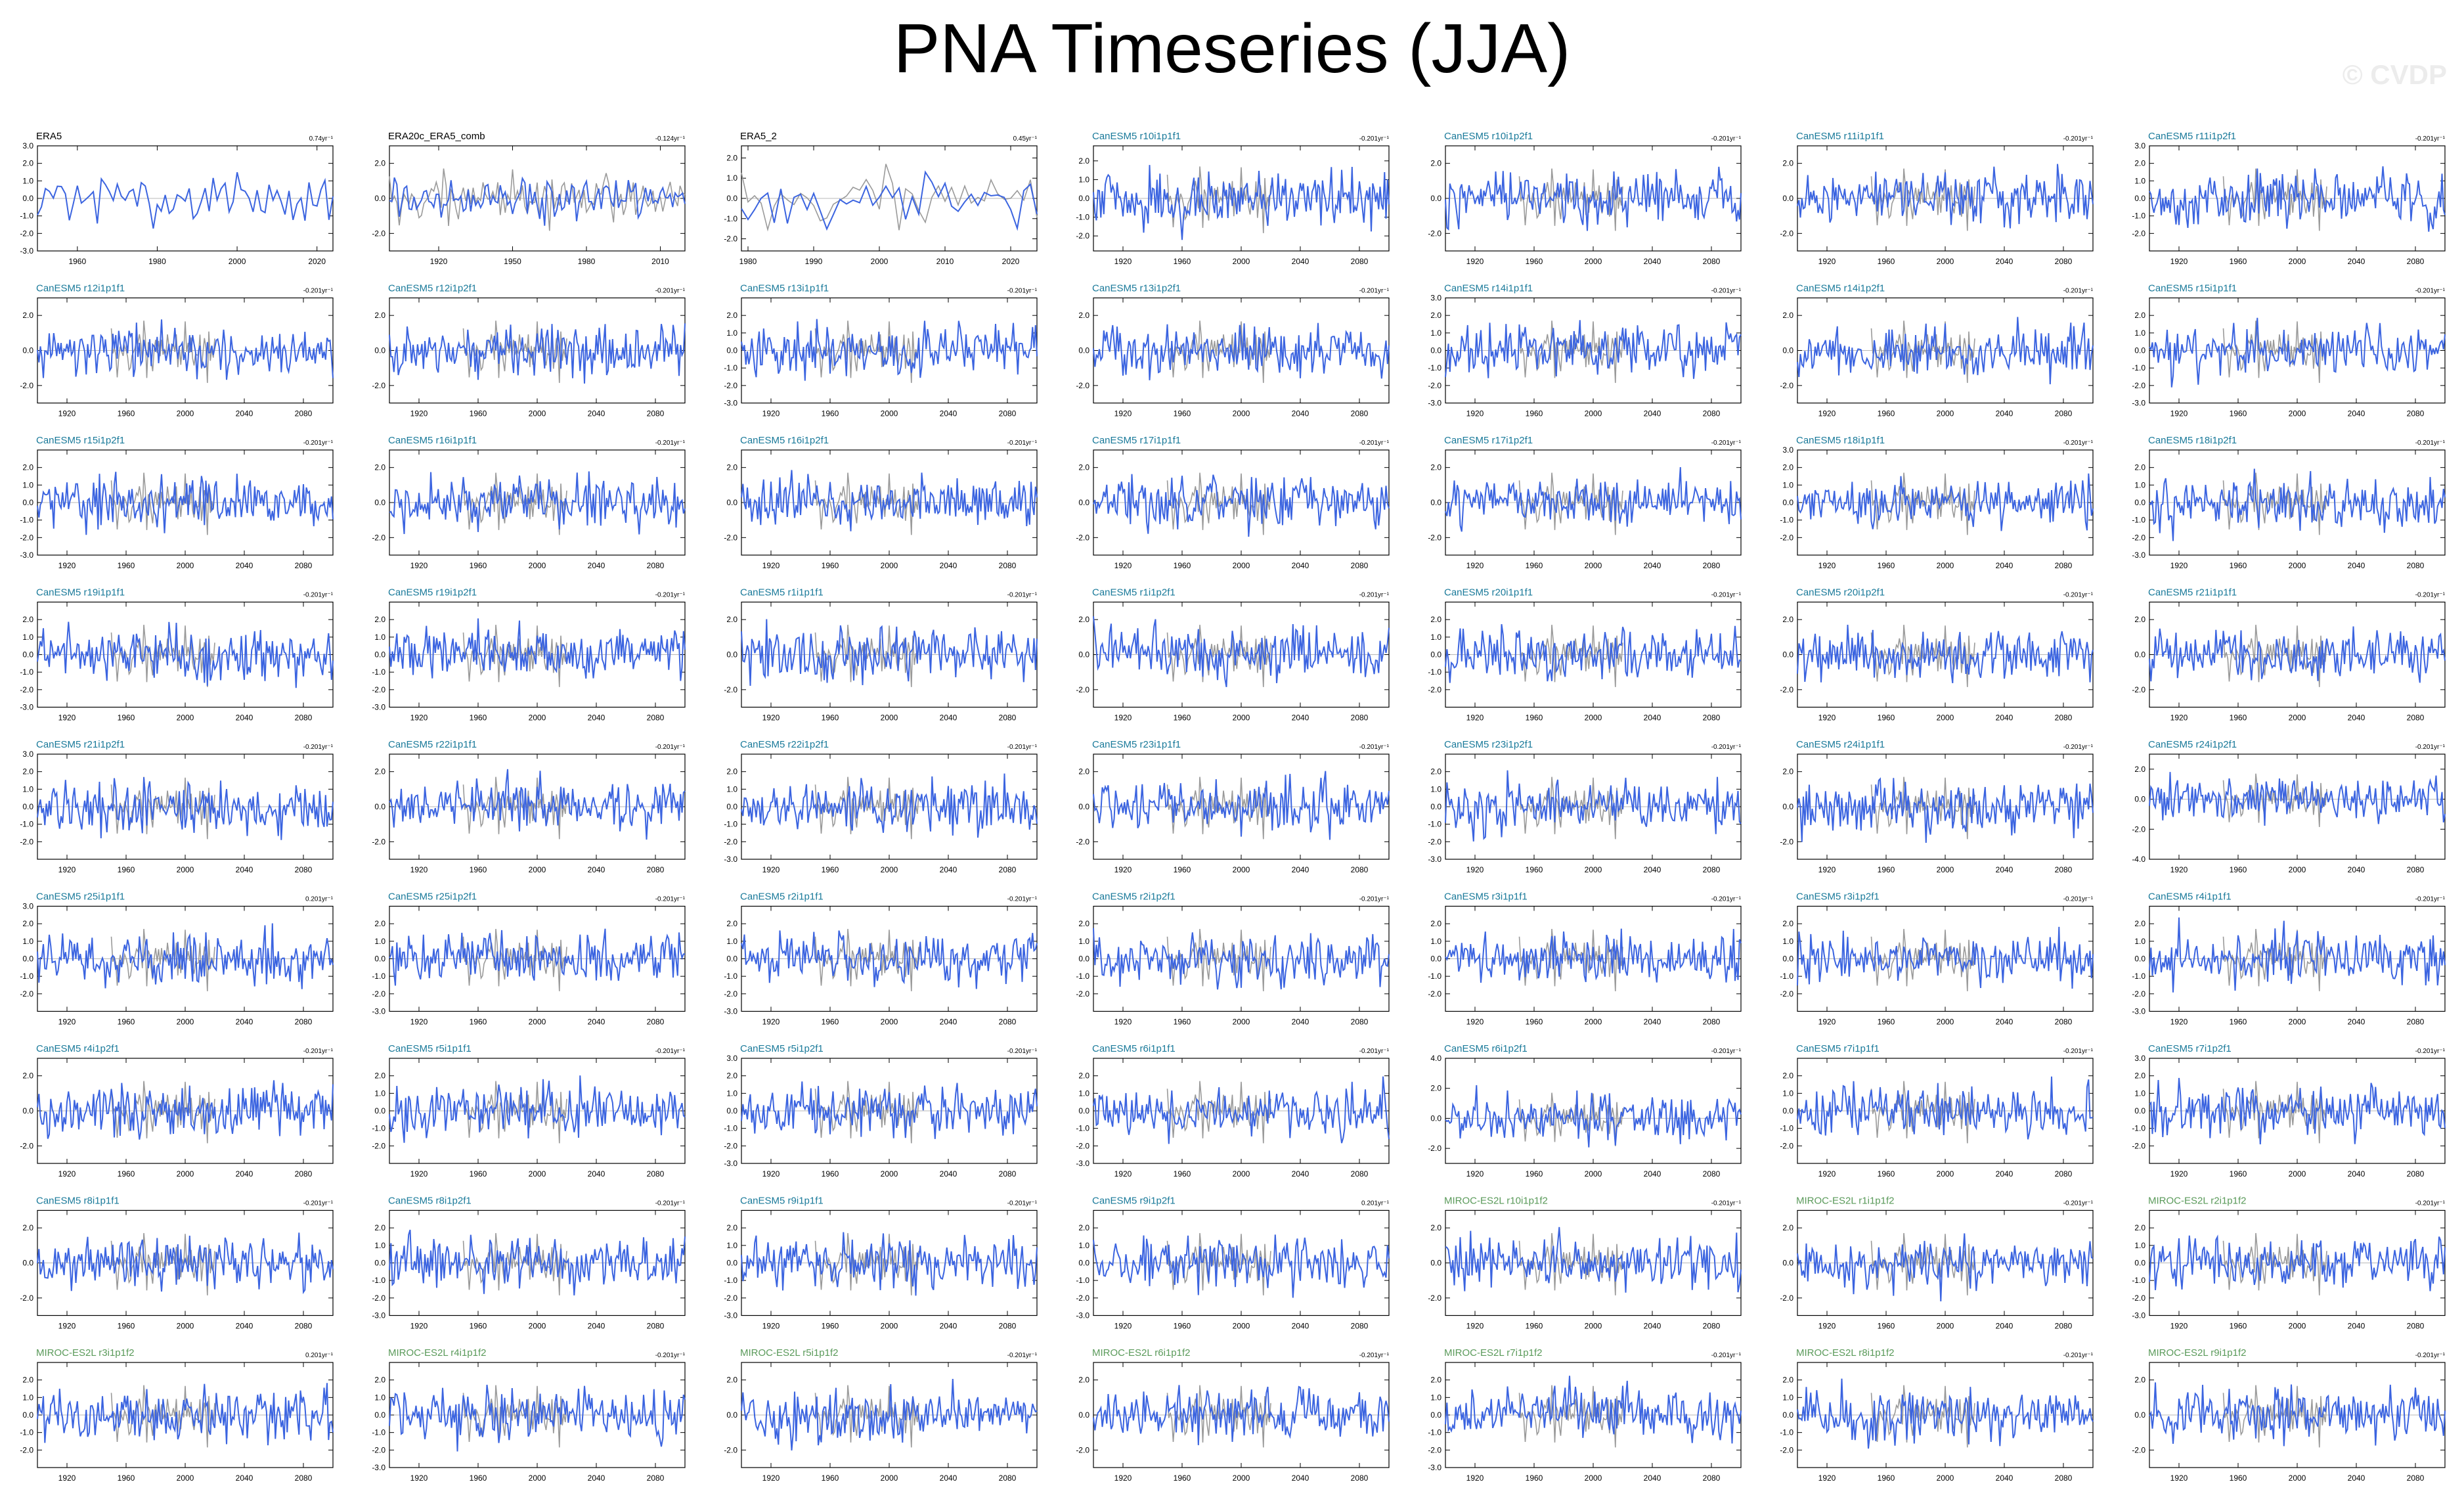  I want to click on x-tick-label: 2010, so click(945, 261).